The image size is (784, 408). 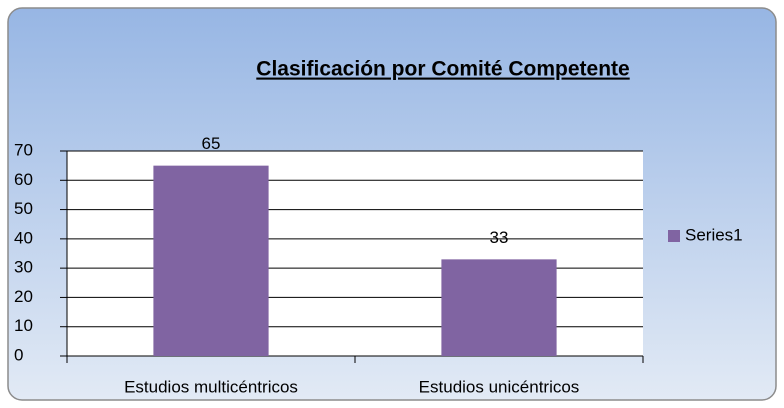 I want to click on legend-swatch, so click(x=674, y=236).